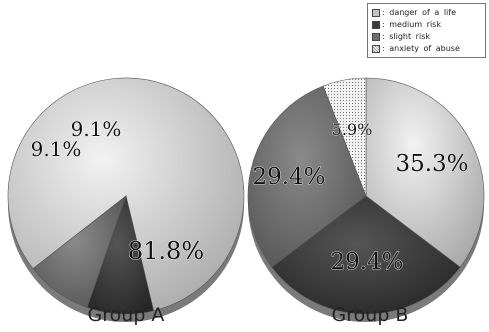 The width and height of the screenshot is (489, 332). Describe the element at coordinates (431, 164) in the screenshot. I see `data-label: 35.3%` at that location.